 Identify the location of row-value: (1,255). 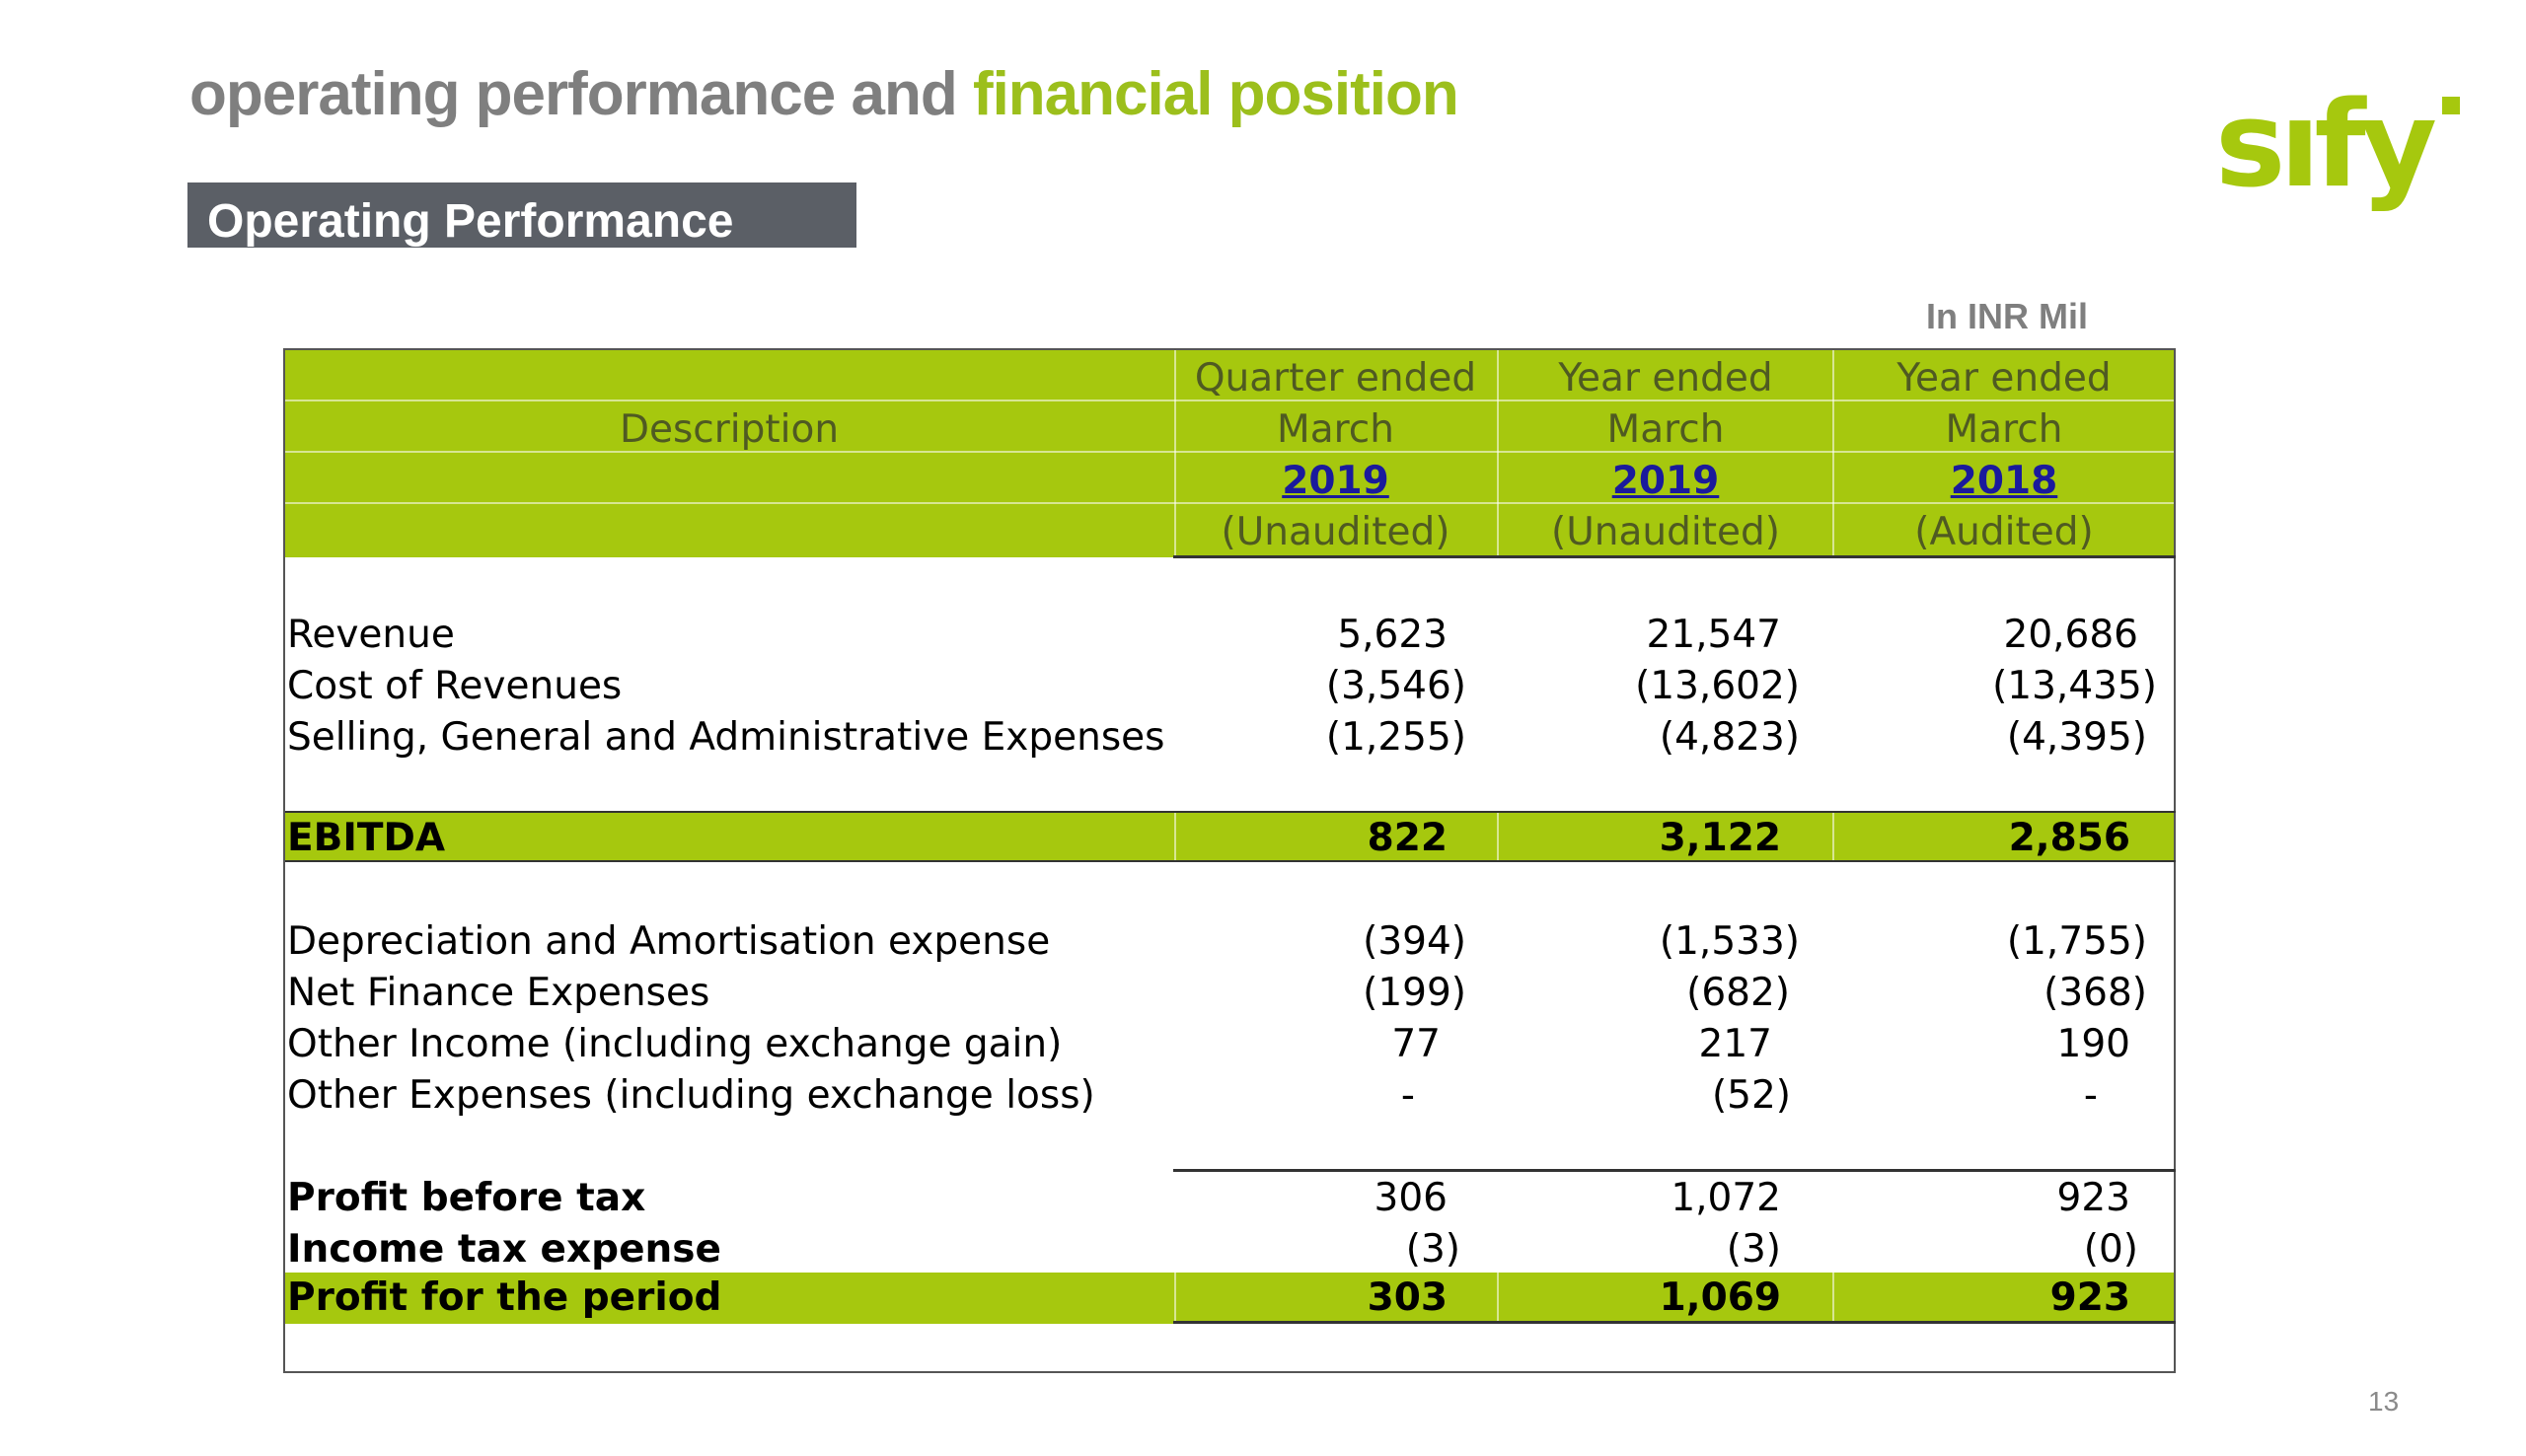
(1395, 737).